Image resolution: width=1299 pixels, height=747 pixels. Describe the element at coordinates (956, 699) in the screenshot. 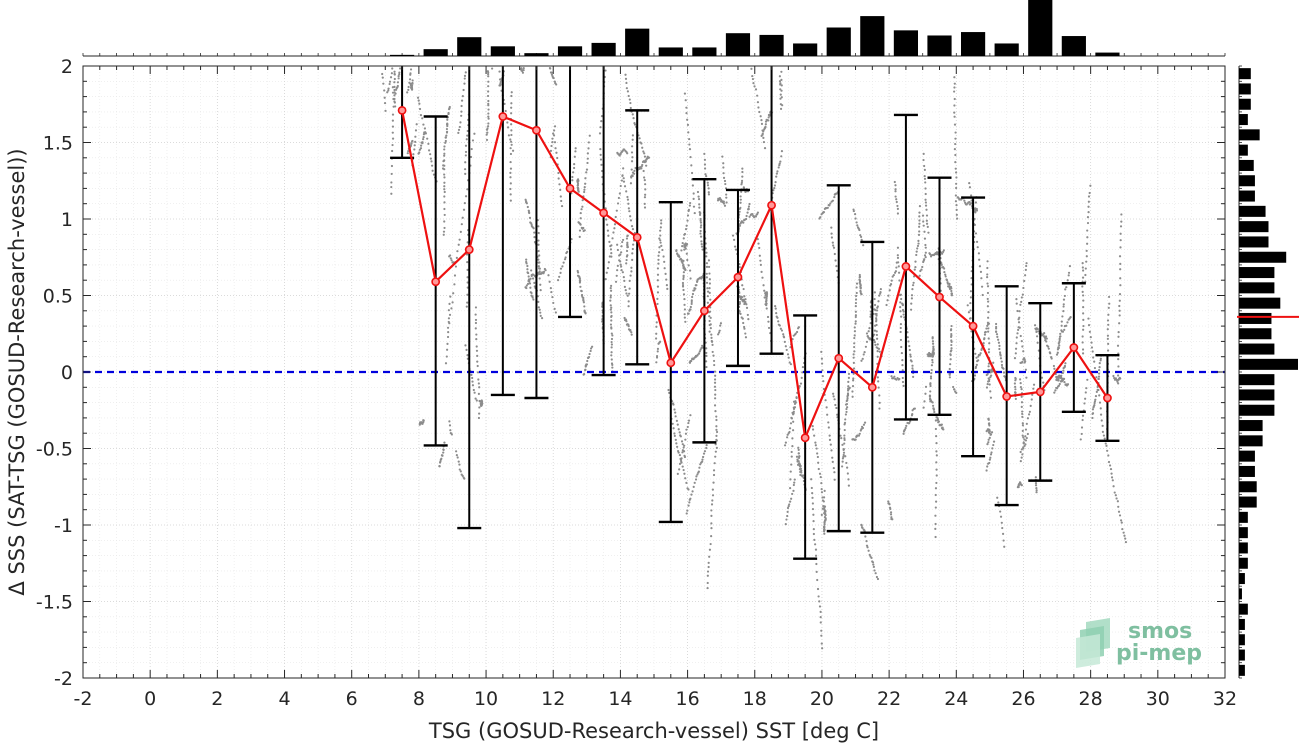

I see `x-tick-label: 24` at that location.